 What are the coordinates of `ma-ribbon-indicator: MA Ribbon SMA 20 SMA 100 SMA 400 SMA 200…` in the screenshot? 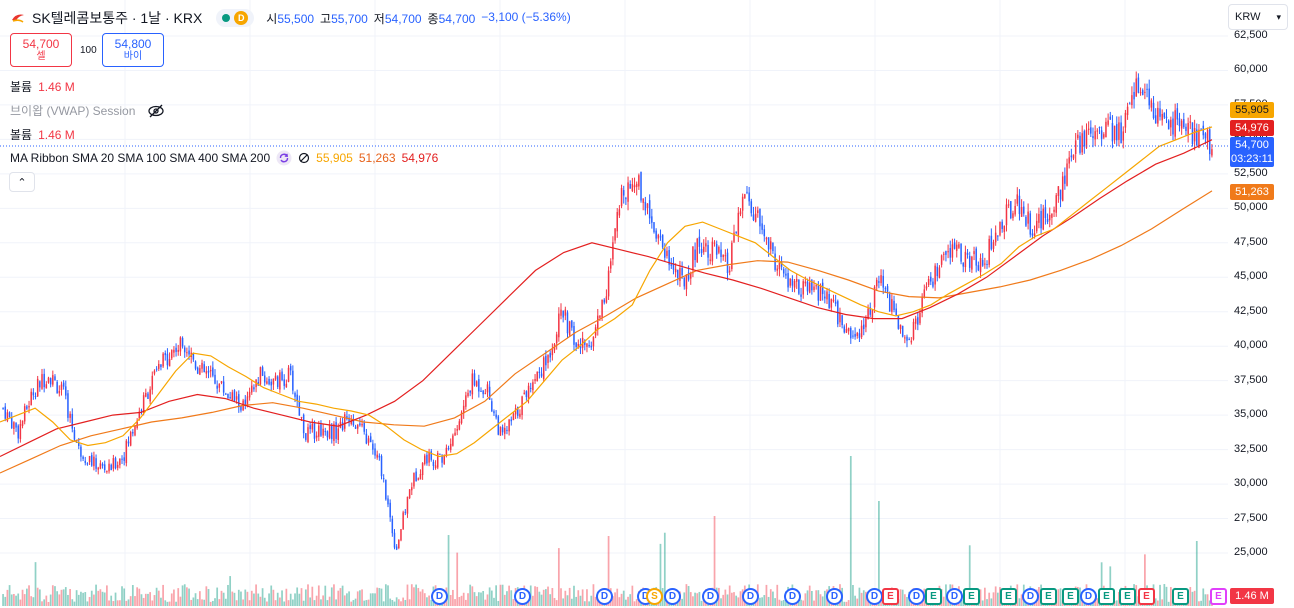 It's located at (224, 158).